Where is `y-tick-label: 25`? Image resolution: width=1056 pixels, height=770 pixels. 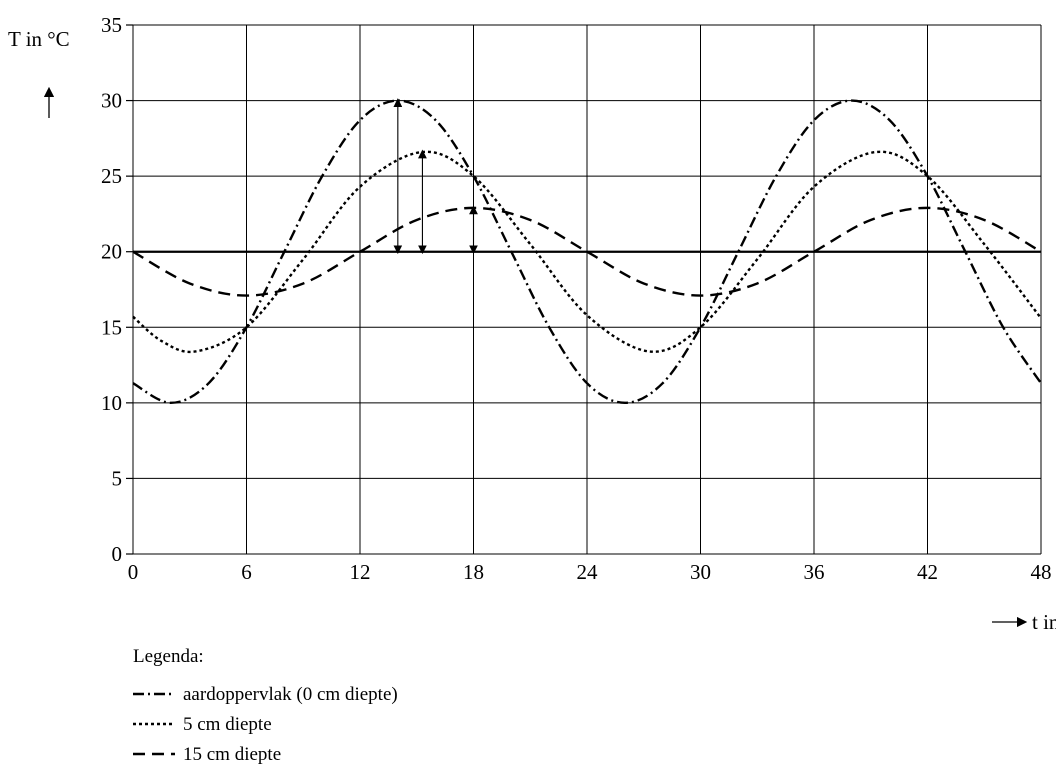
y-tick-label: 25 is located at coordinates (111, 176).